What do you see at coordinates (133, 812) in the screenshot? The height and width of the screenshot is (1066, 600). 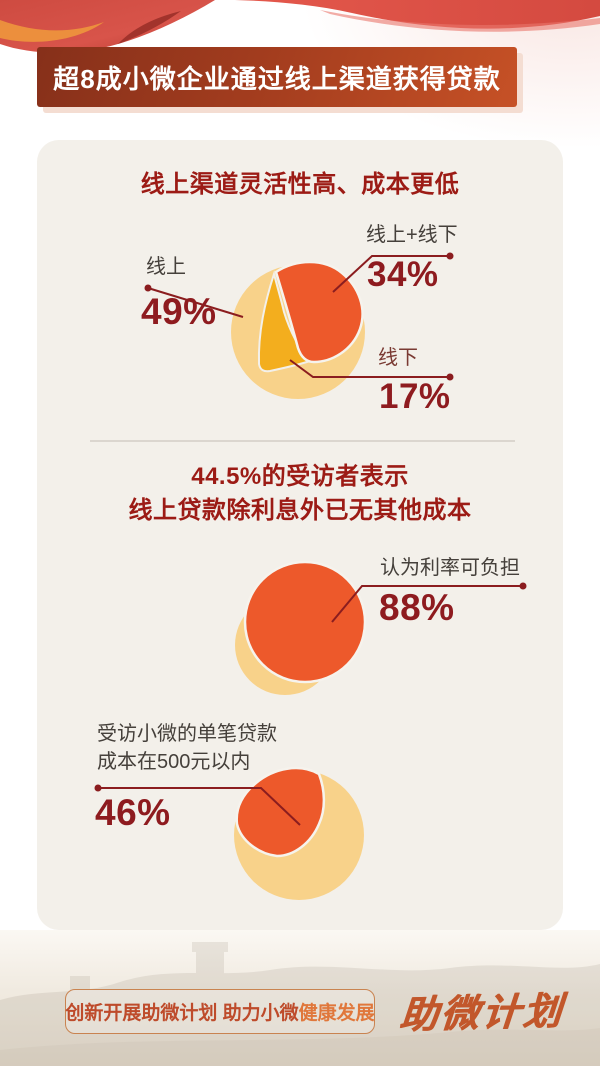 I see `value-loan-cost: 46%` at bounding box center [133, 812].